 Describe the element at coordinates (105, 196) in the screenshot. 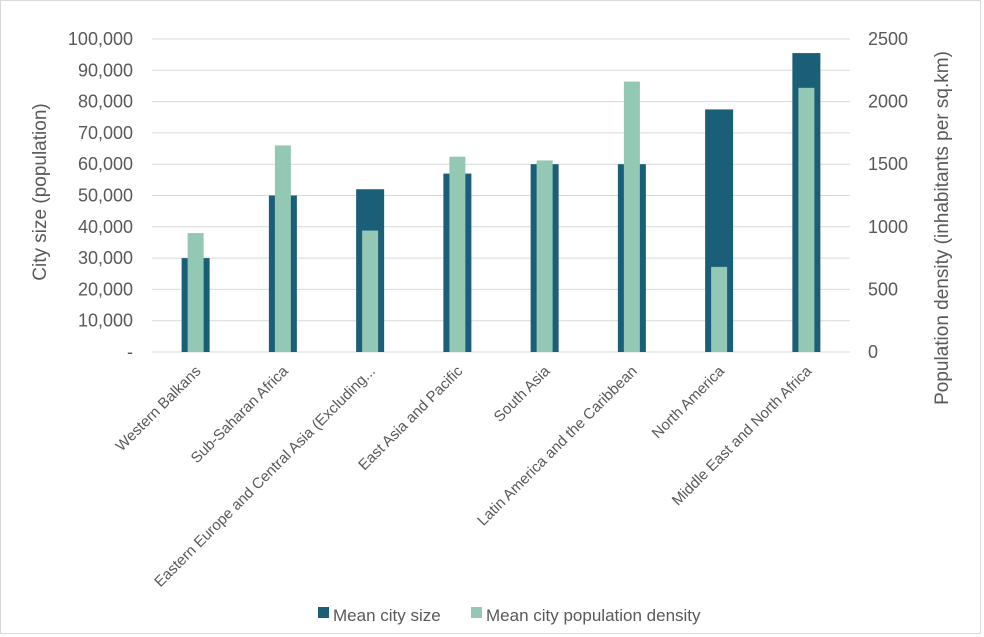

I see `left-tick-label: 50,000` at that location.